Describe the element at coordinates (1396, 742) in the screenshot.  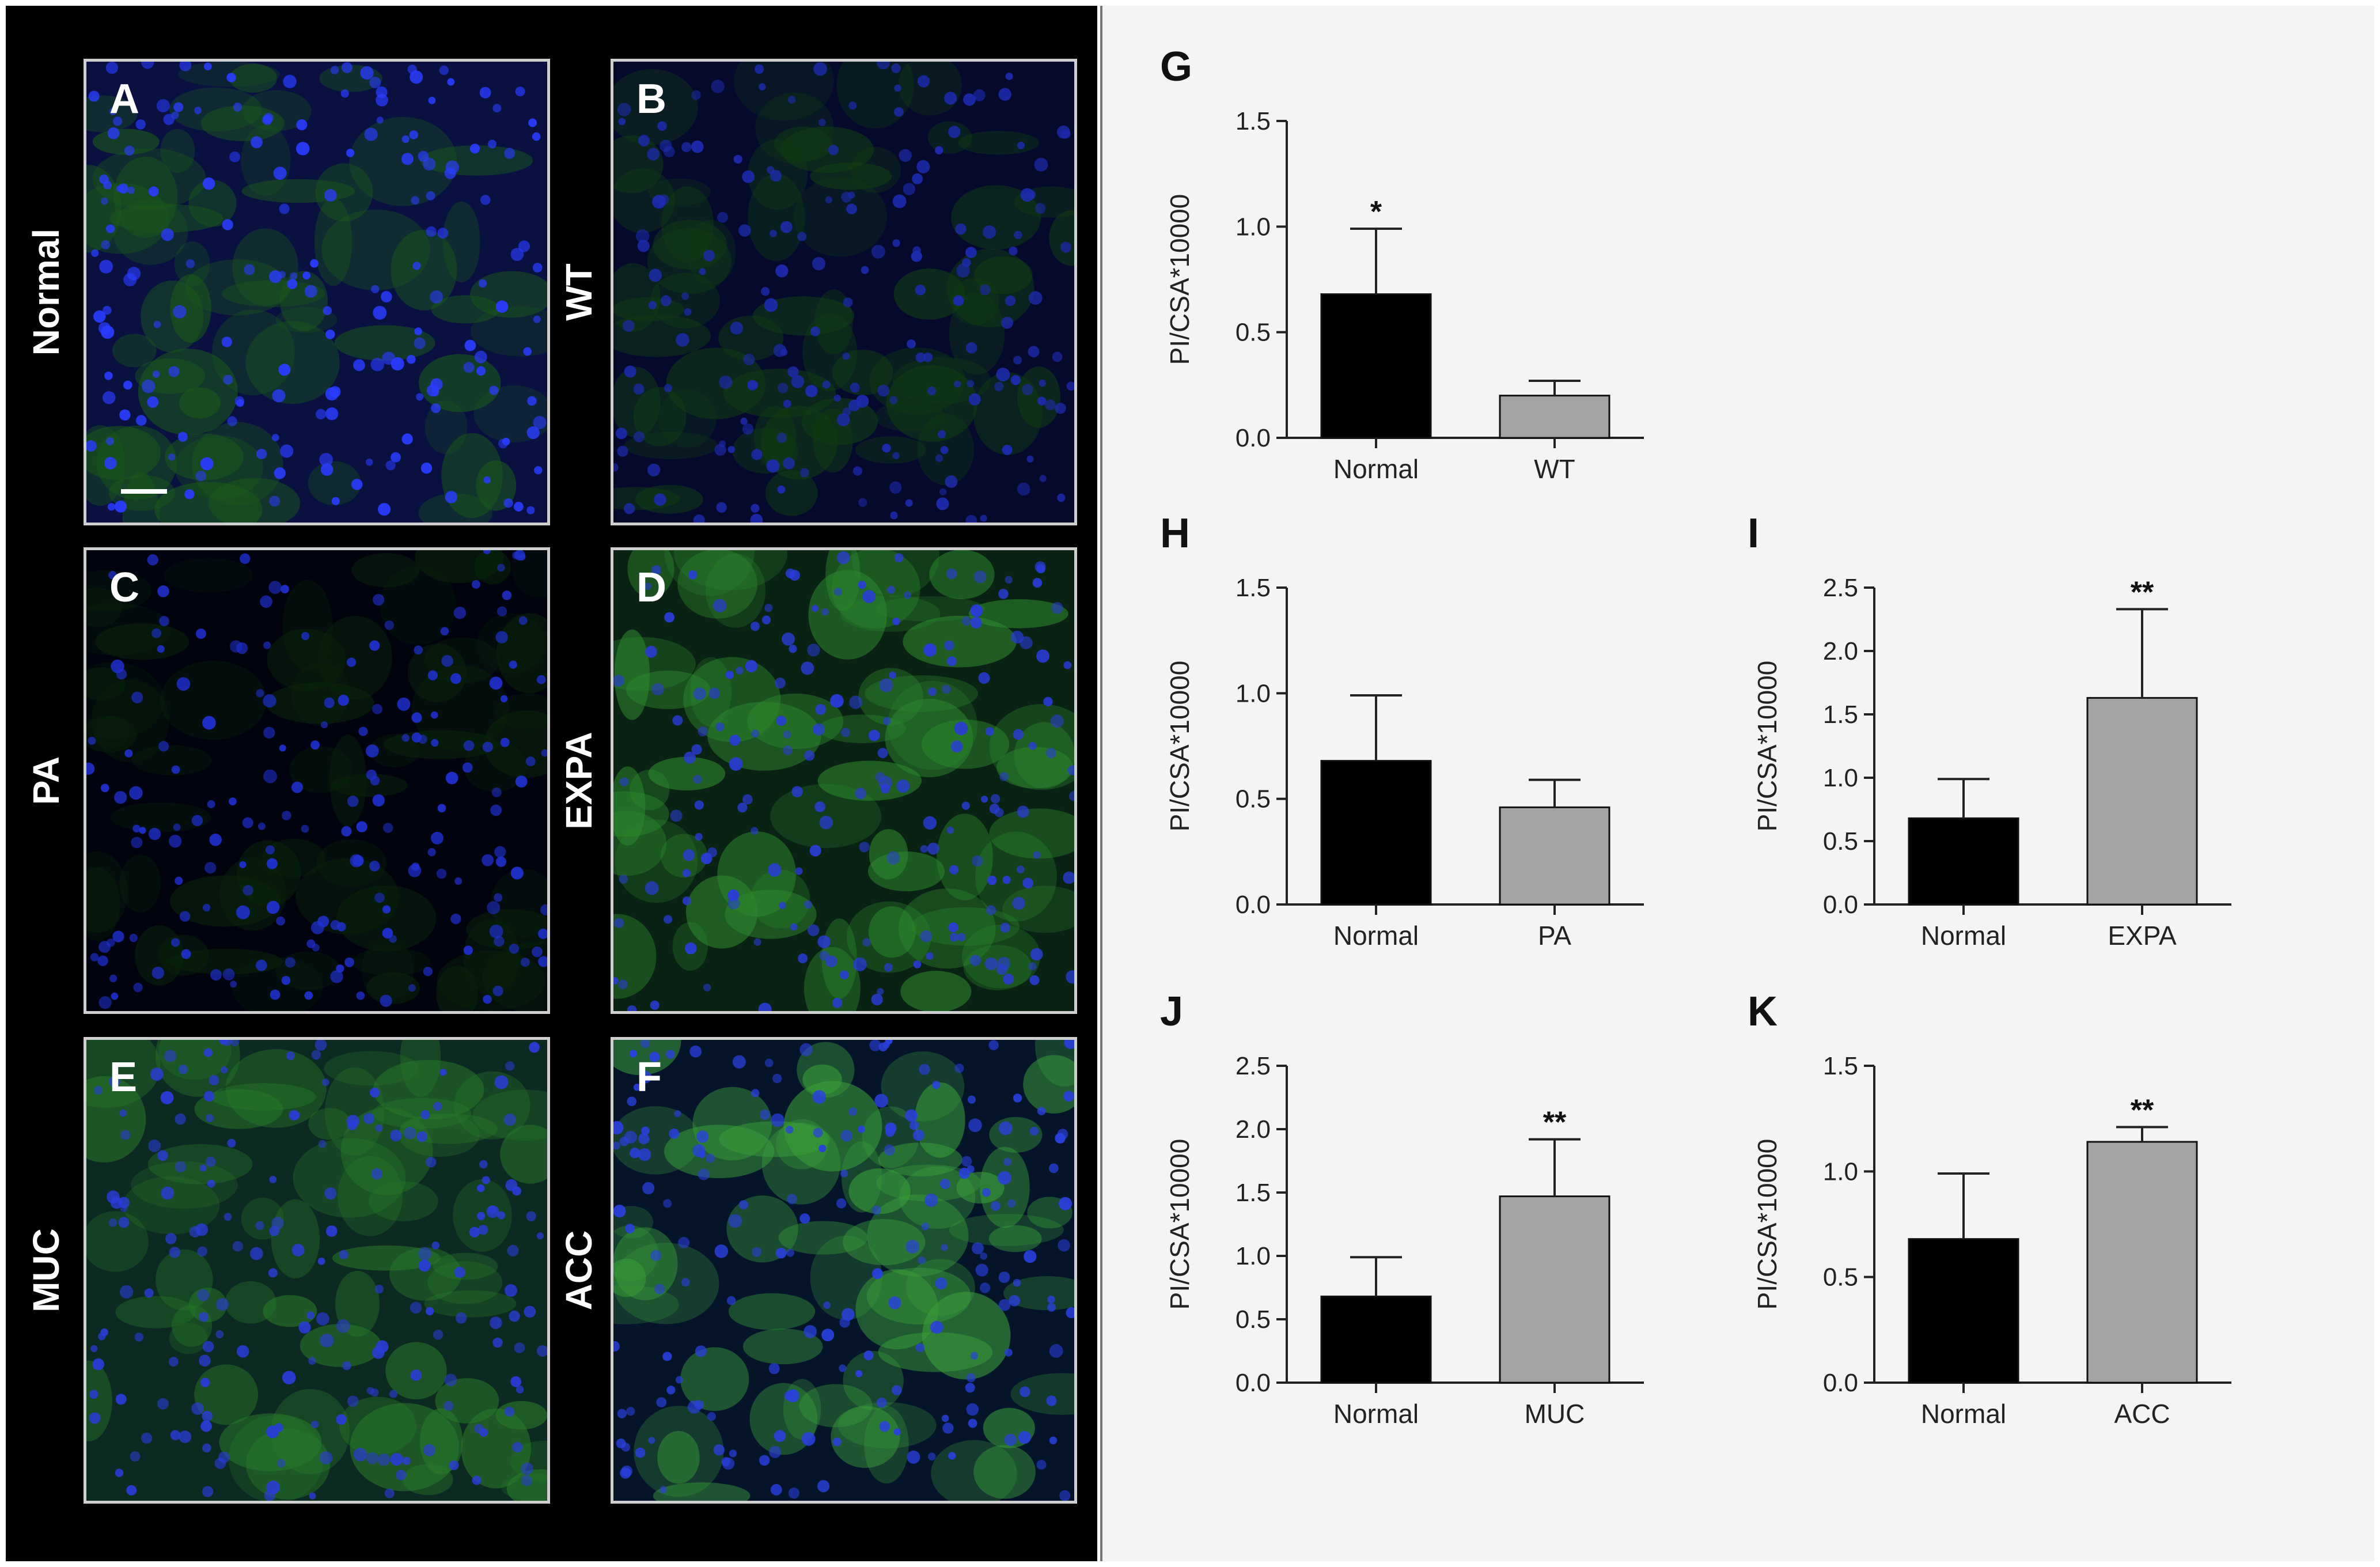
I see `chart-h: H 0.0 0.5 1.0 1.5 PI/CSA*10000 Normal PA` at that location.